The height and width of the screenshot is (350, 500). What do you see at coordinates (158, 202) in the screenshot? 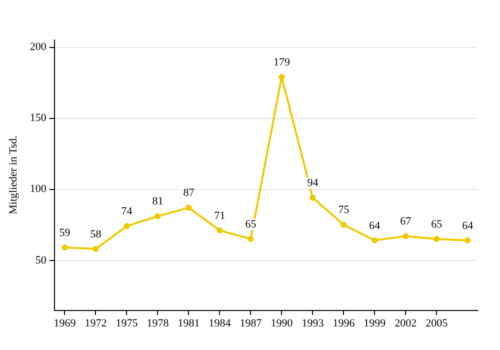
I see `data-label: 81` at bounding box center [158, 202].